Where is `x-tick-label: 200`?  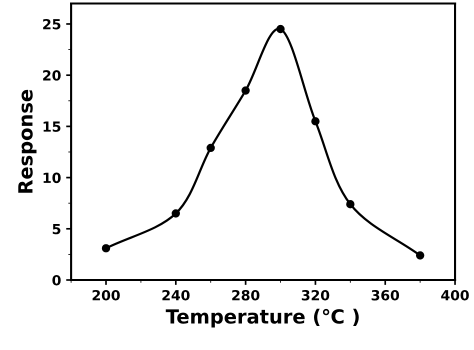
x-tick-label: 200 is located at coordinates (106, 295).